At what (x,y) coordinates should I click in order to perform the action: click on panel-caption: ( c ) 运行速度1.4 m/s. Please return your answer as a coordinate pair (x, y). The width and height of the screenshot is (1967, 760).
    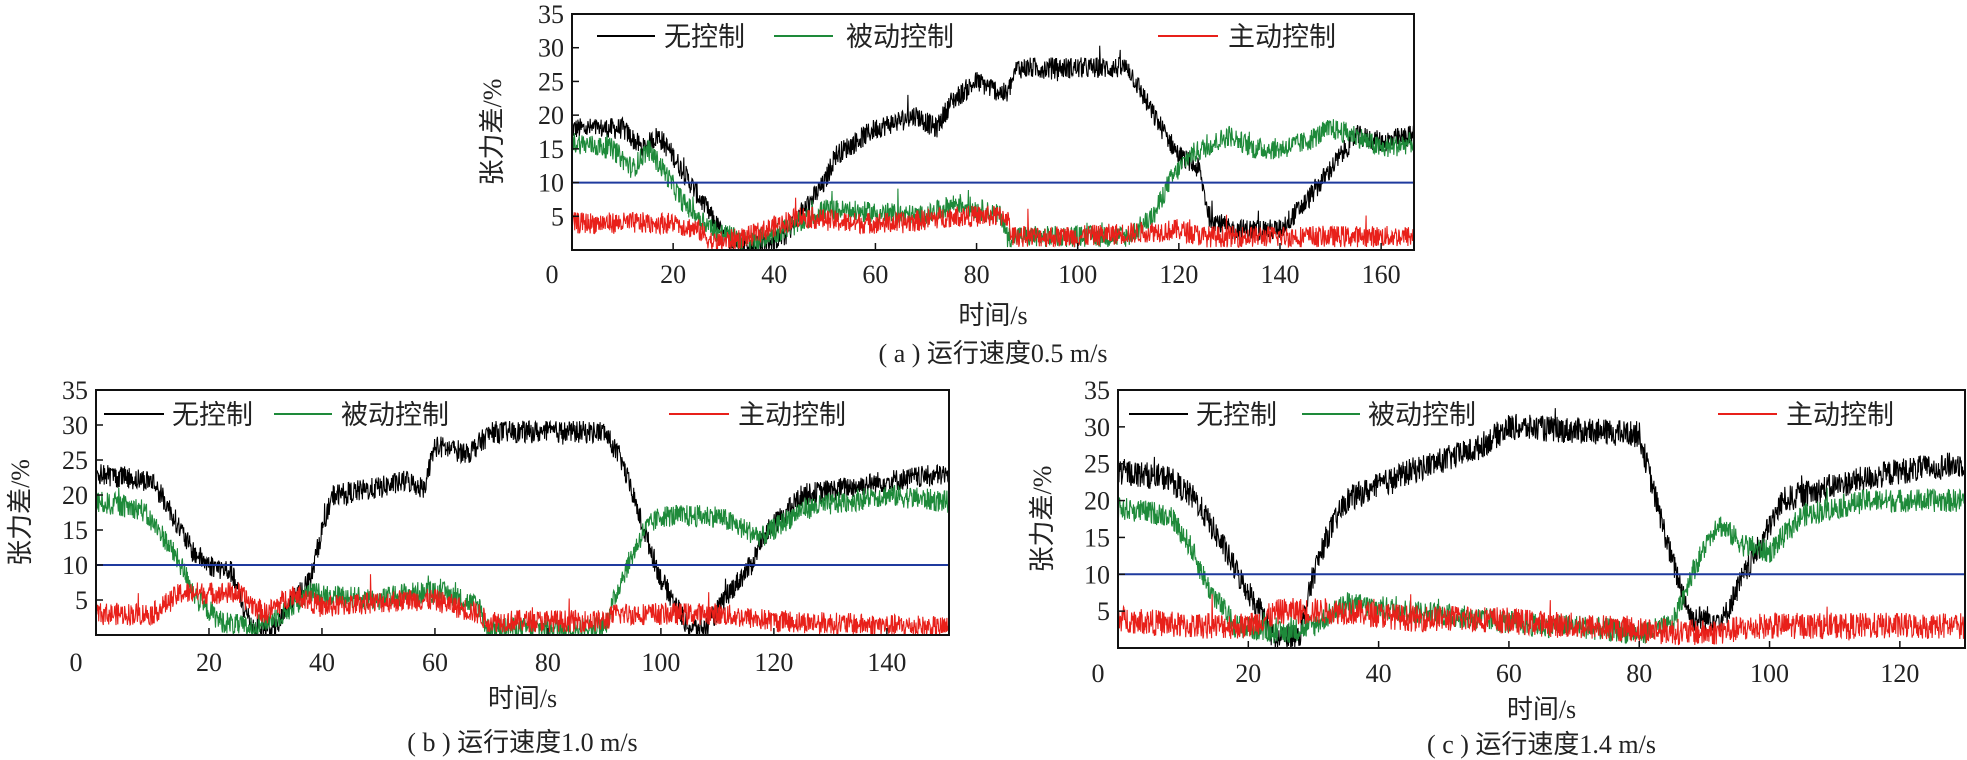
    Looking at the image, I should click on (1541, 744).